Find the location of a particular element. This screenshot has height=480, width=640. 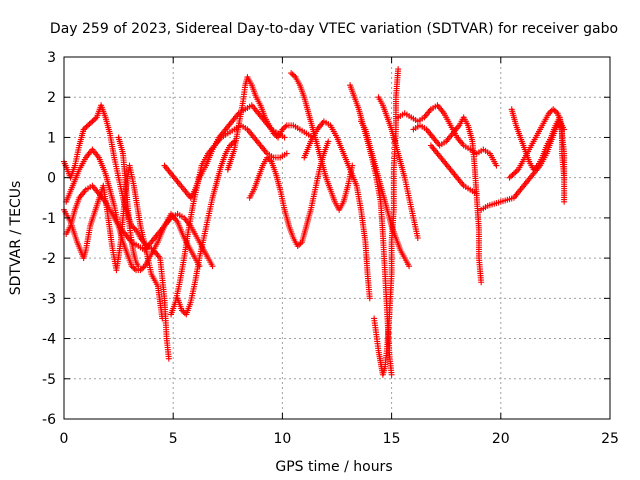

x-tick-label: 10 is located at coordinates (282, 439).